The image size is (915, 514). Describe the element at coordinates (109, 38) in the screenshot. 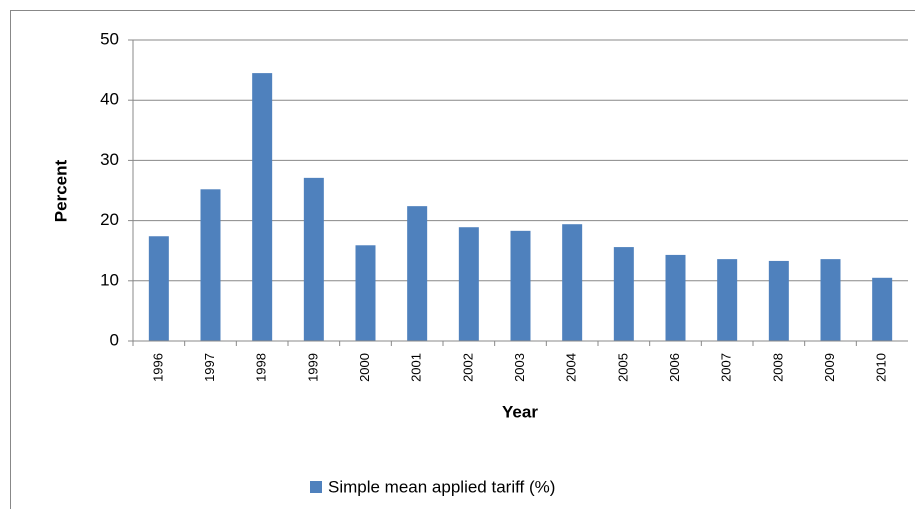

I see `y-tick-label: 50` at that location.